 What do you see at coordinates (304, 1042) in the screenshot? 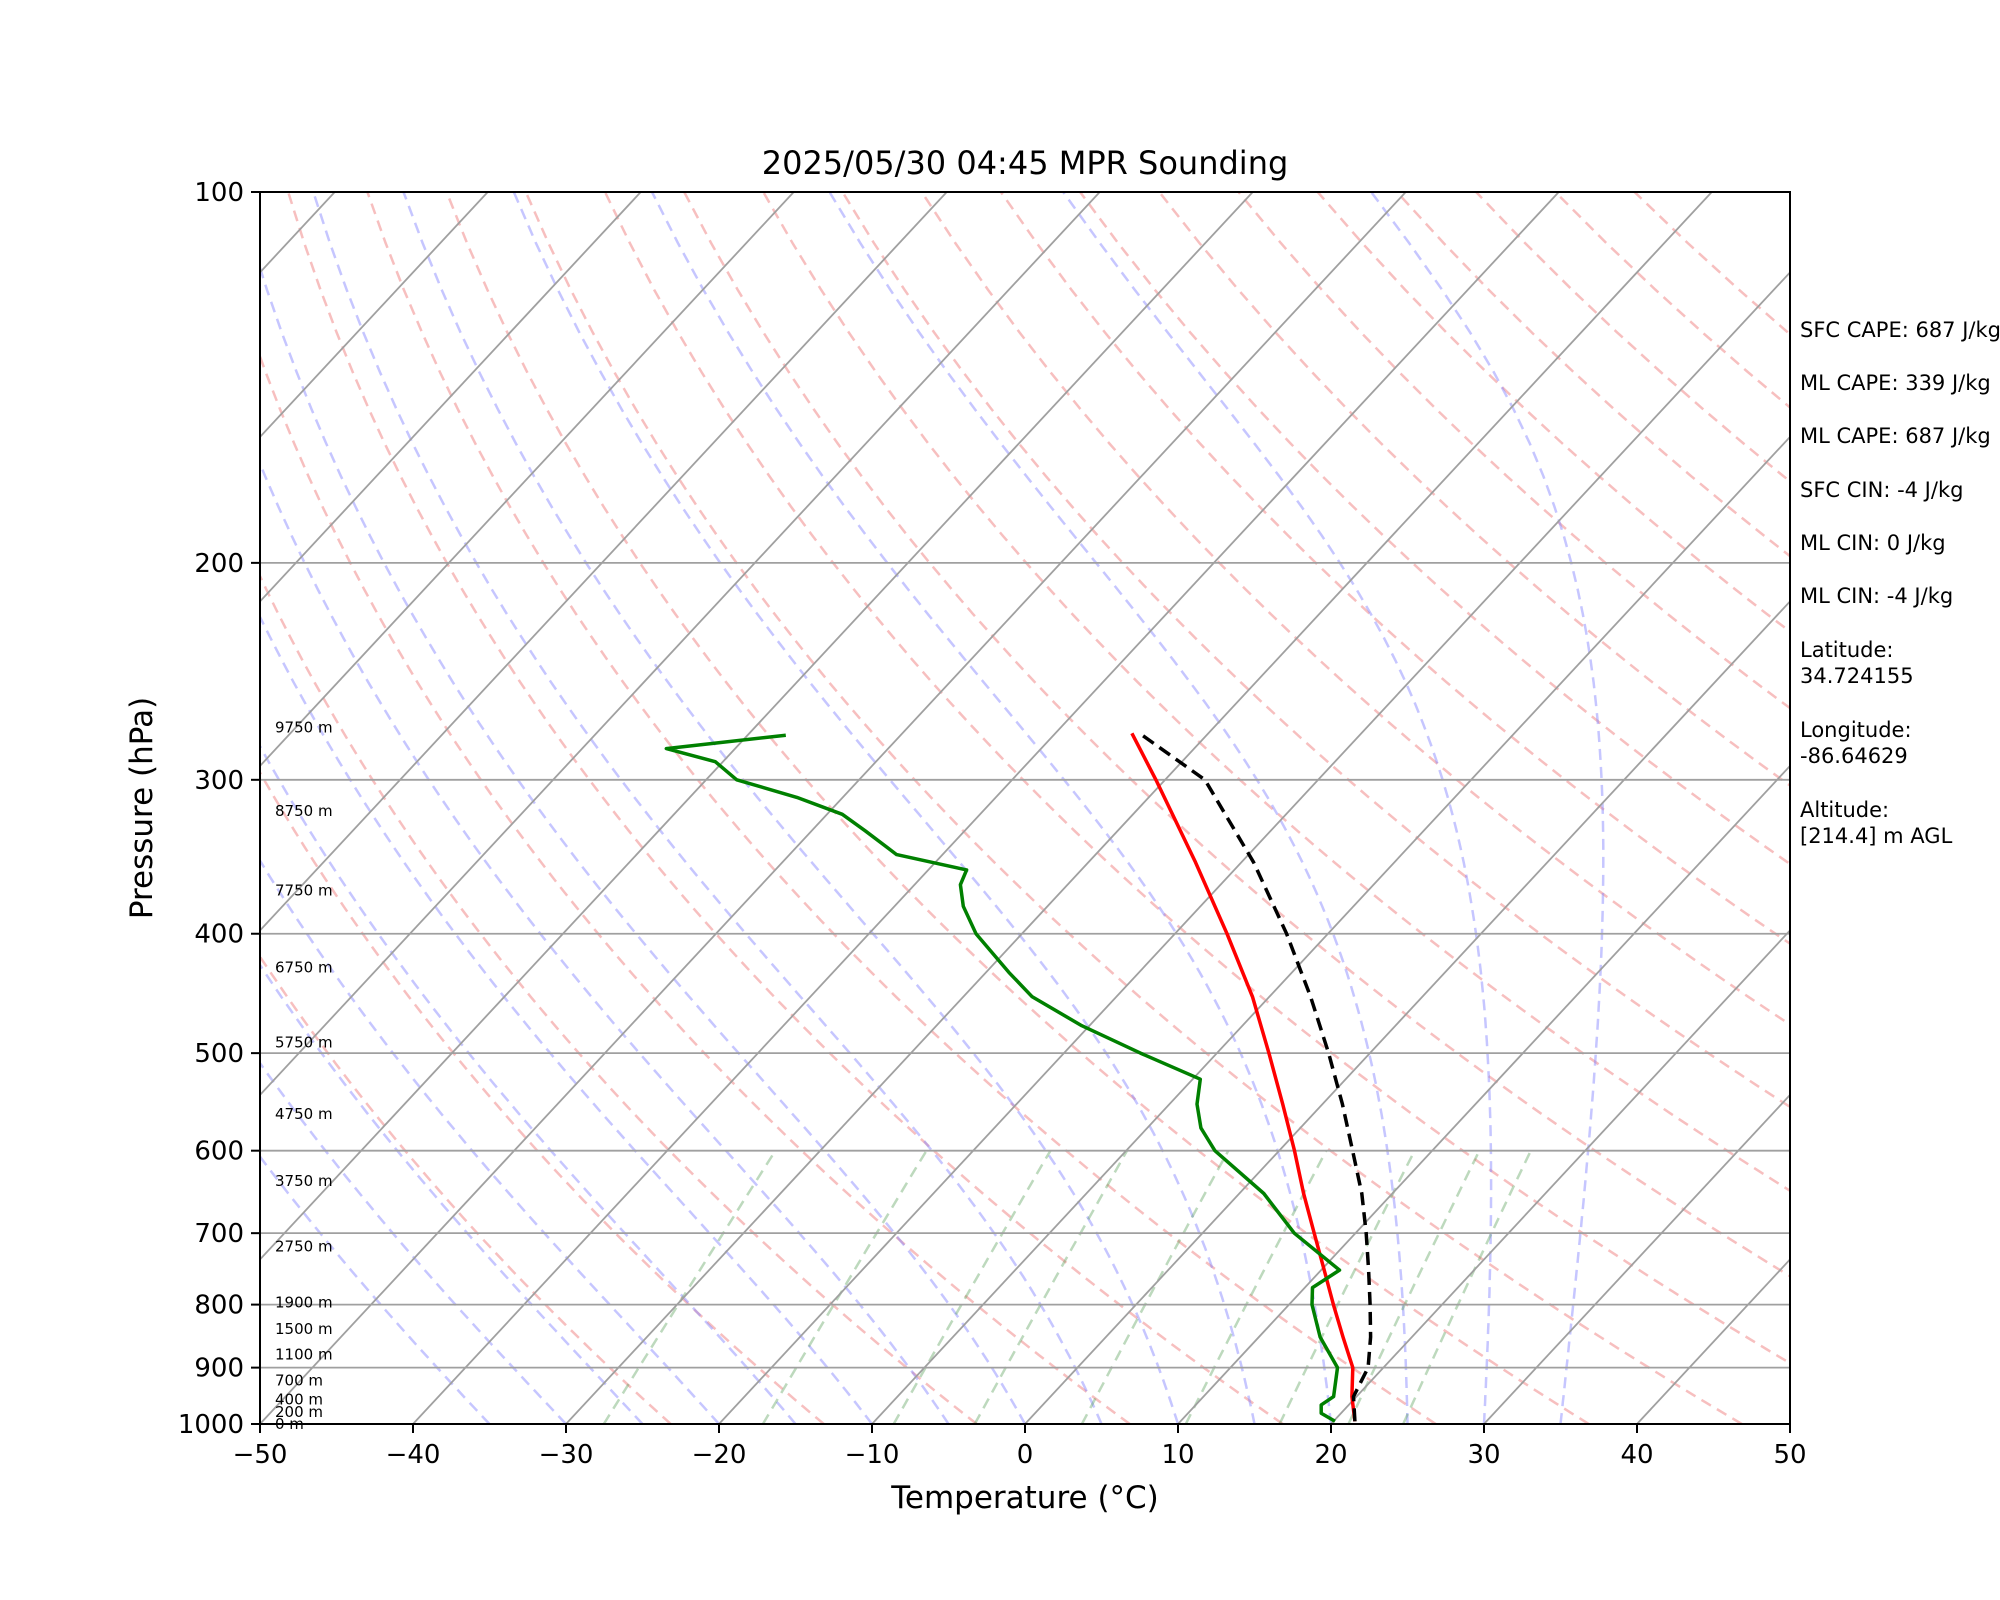
I see `height-label: 5750 m` at bounding box center [304, 1042].